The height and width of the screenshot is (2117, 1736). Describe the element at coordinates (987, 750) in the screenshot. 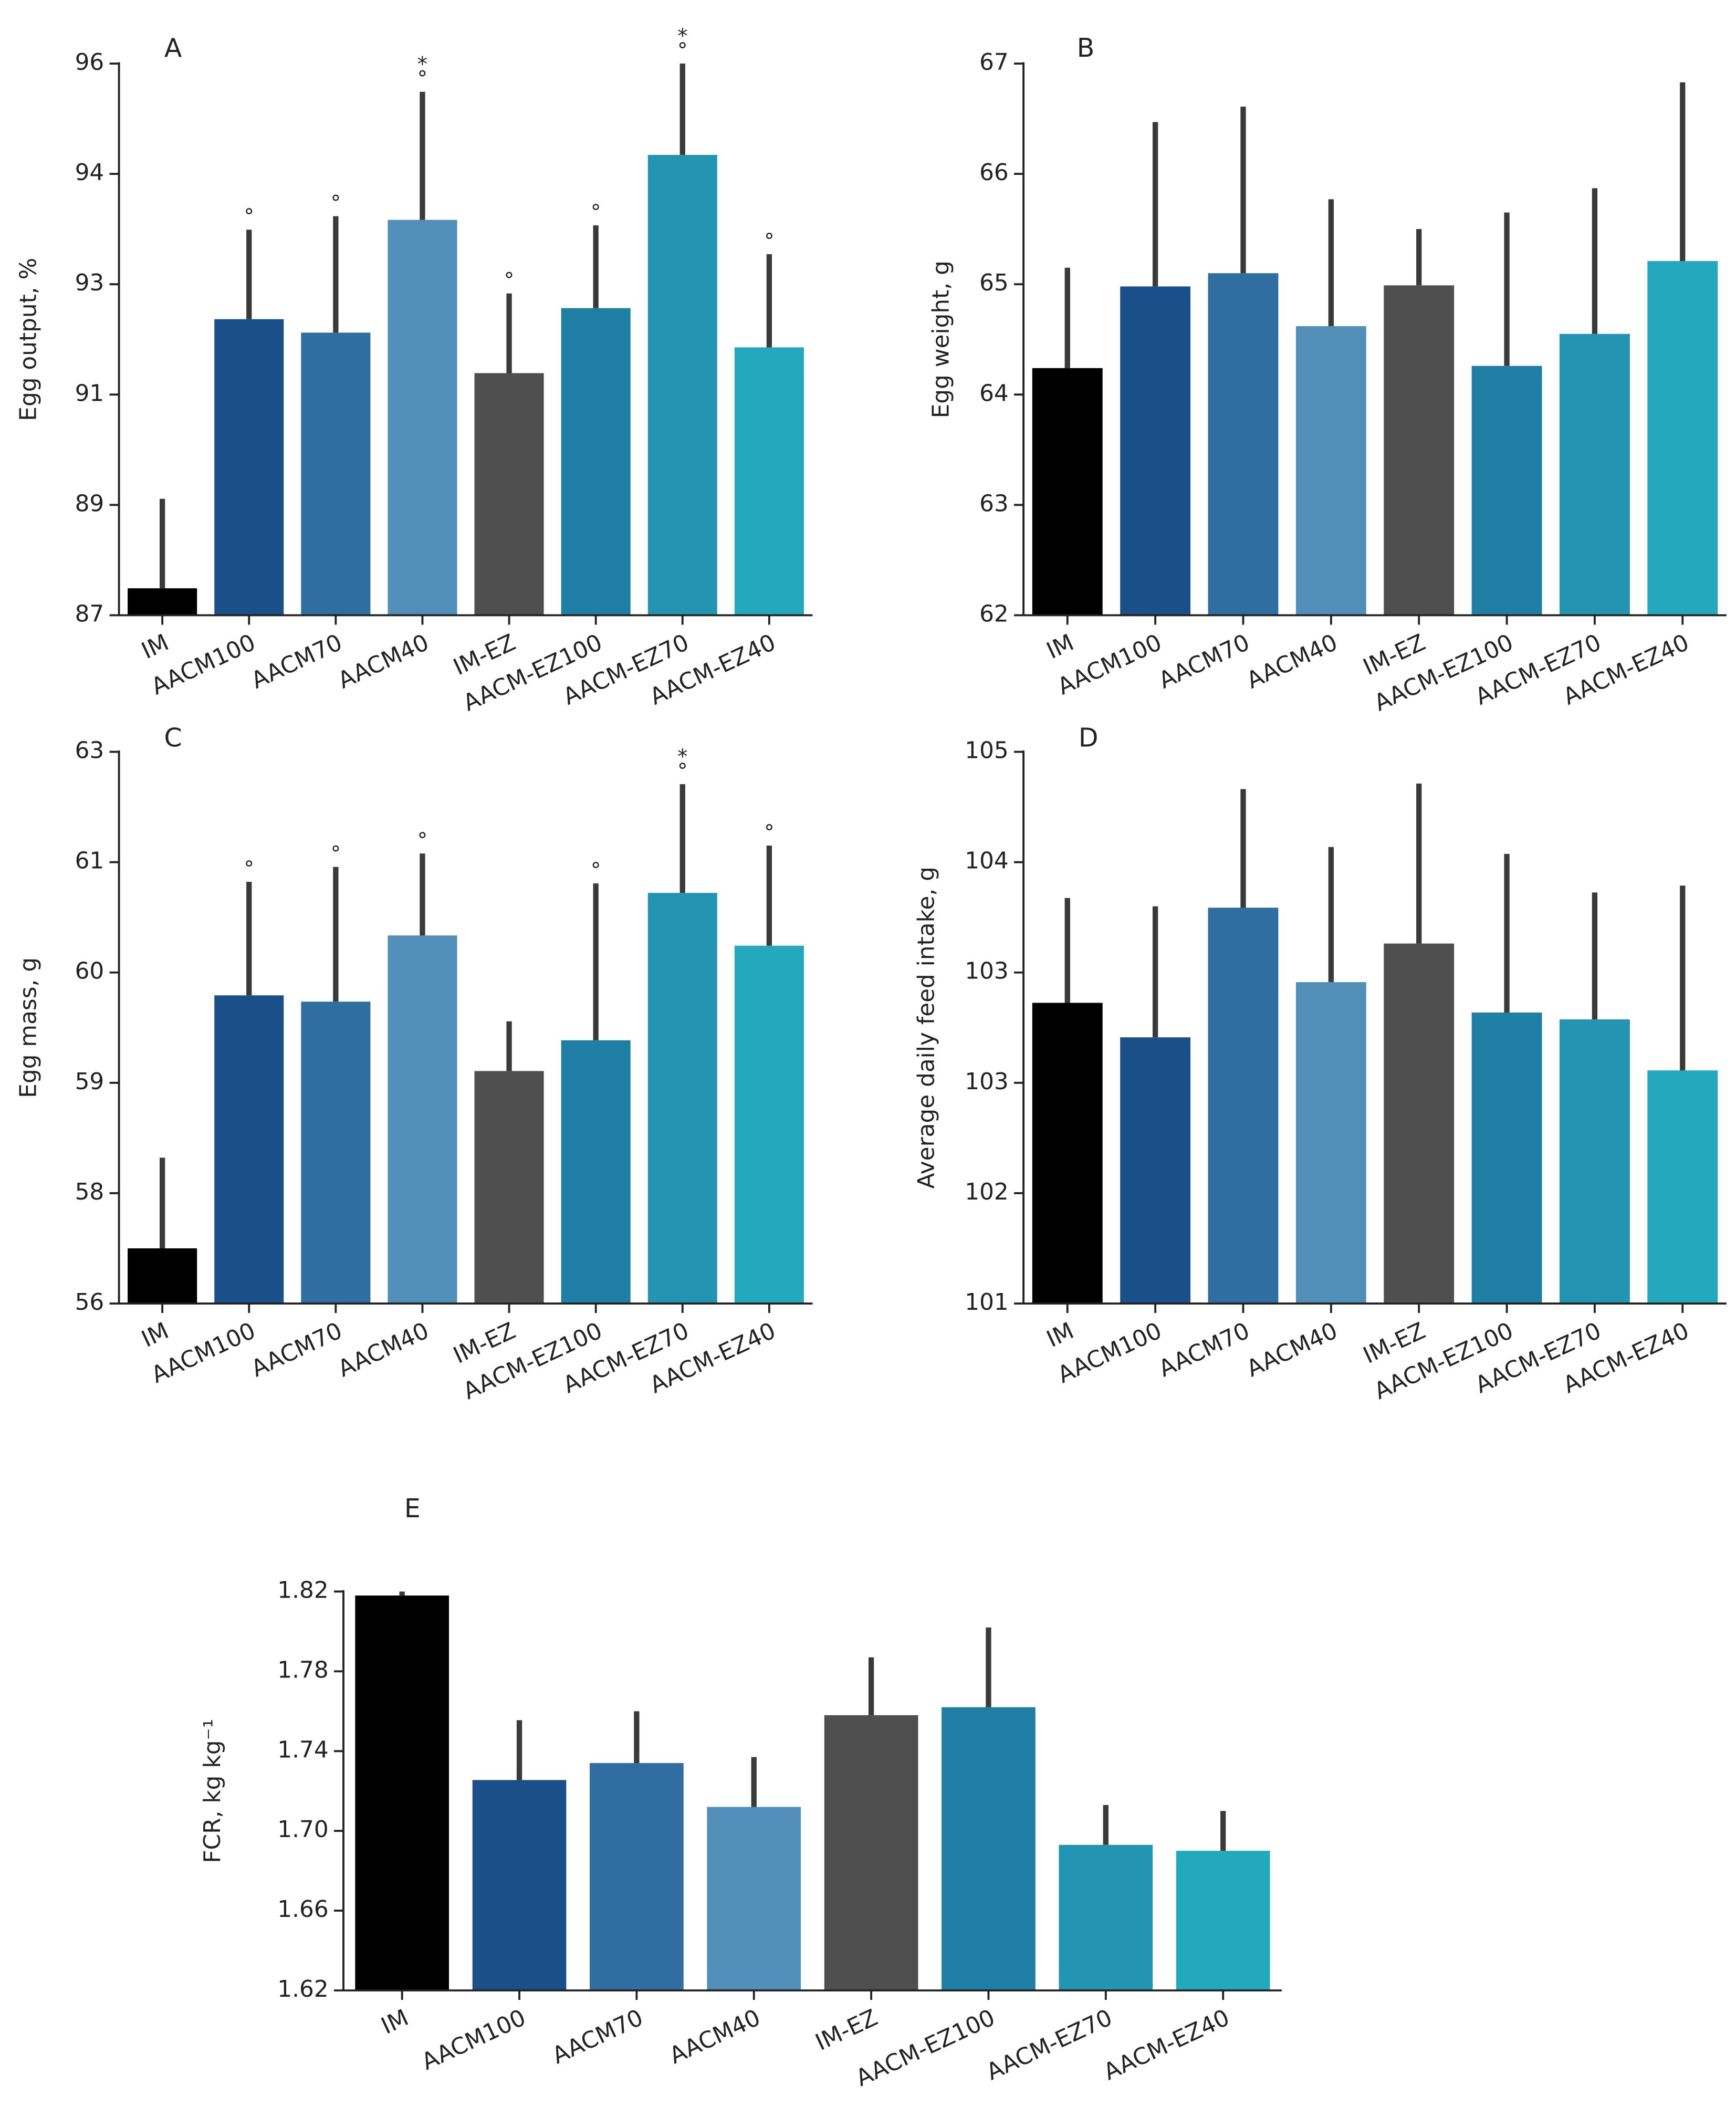

I see `y-tick-label: 105` at that location.